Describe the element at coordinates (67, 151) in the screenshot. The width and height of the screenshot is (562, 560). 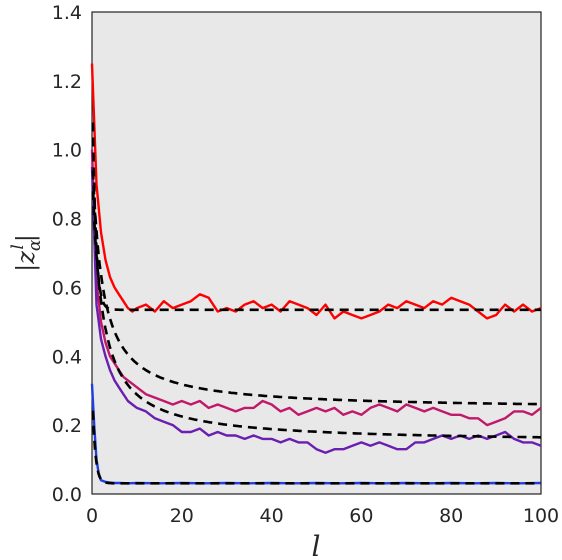
I see `y-tick-label: 1.0` at that location.